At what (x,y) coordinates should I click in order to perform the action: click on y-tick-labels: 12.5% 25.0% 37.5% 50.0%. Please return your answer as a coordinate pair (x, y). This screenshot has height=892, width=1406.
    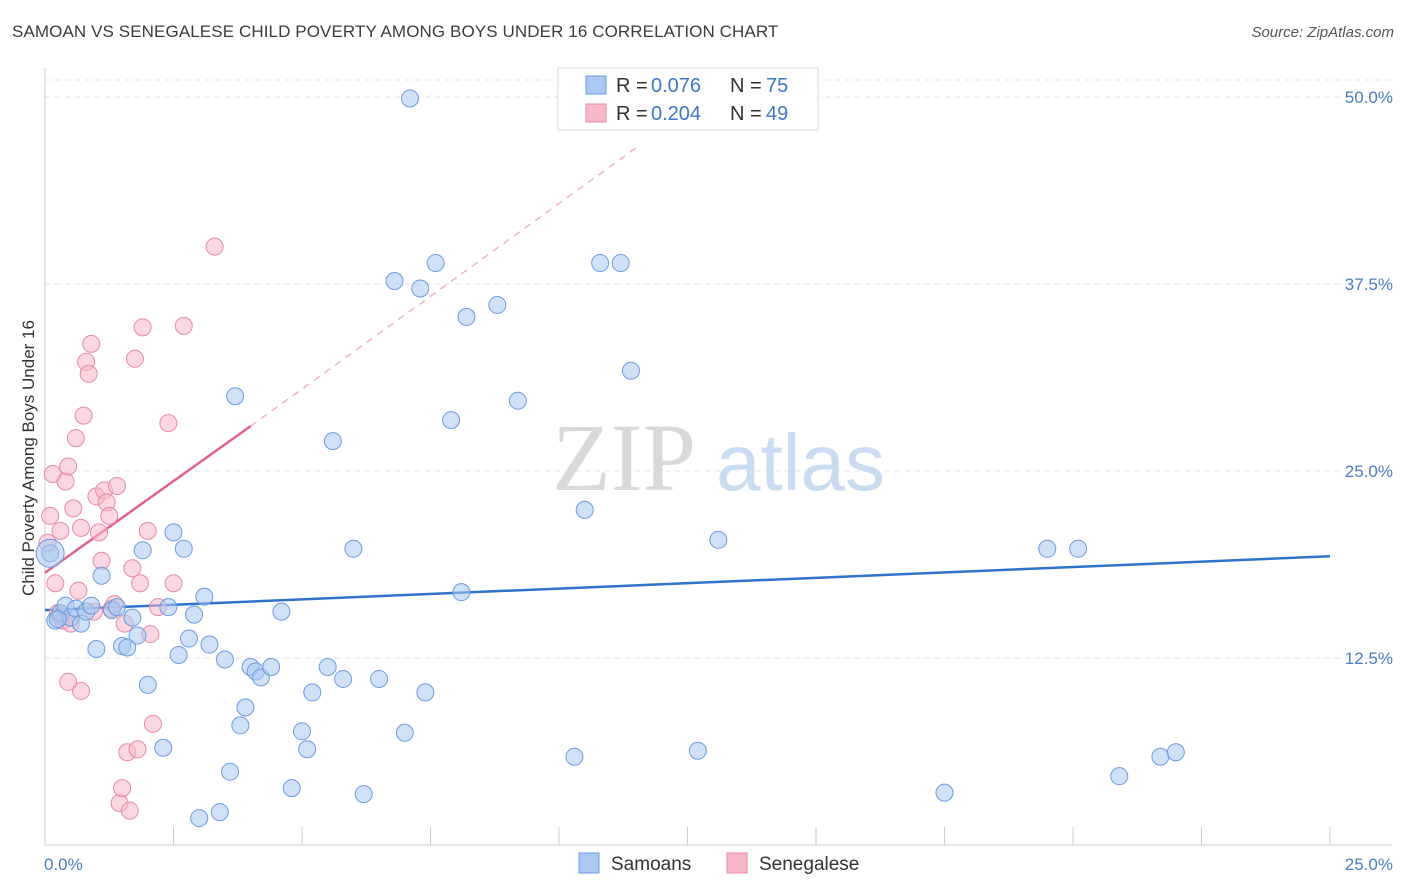
    Looking at the image, I should click on (1369, 378).